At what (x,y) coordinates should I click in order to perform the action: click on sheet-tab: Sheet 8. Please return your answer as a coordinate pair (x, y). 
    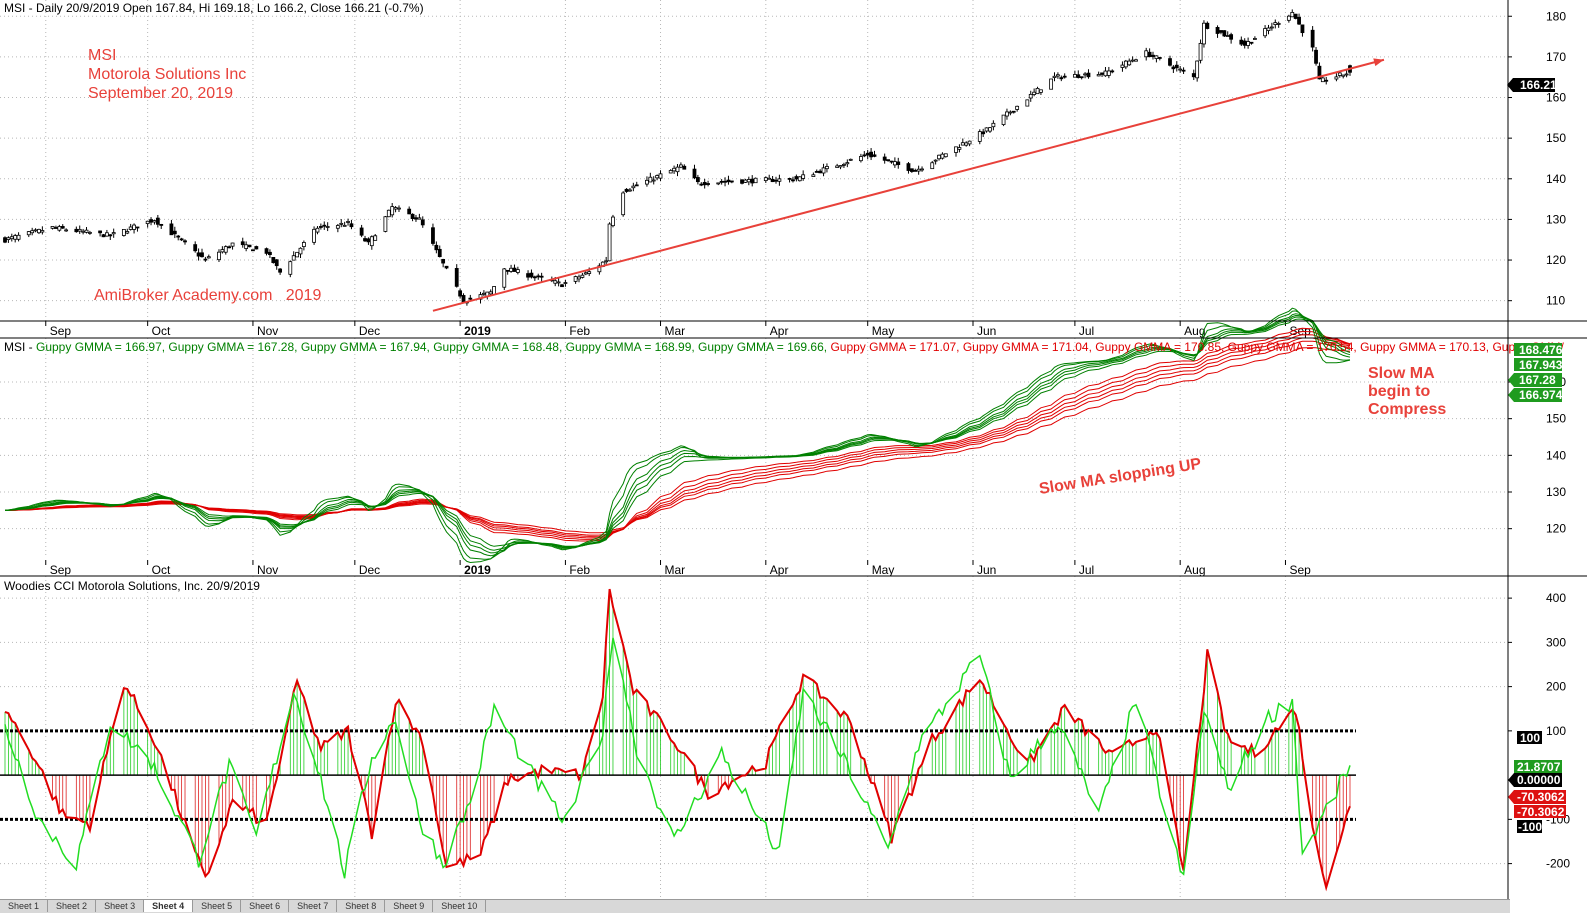
    Looking at the image, I should click on (361, 906).